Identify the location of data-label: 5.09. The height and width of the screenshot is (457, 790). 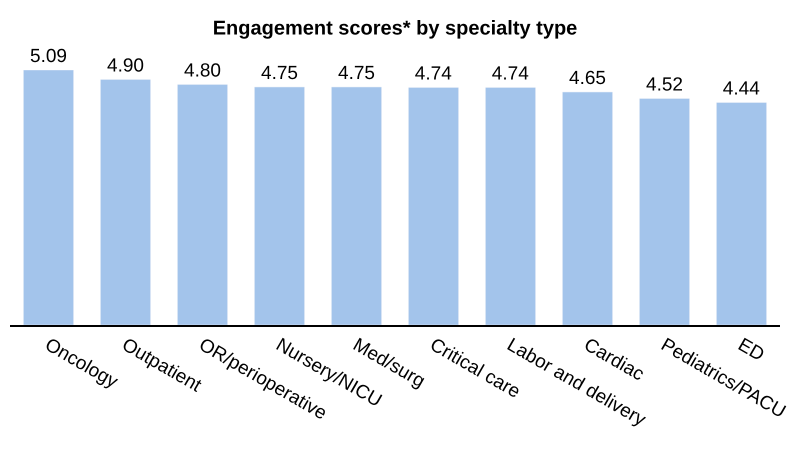
(48, 56).